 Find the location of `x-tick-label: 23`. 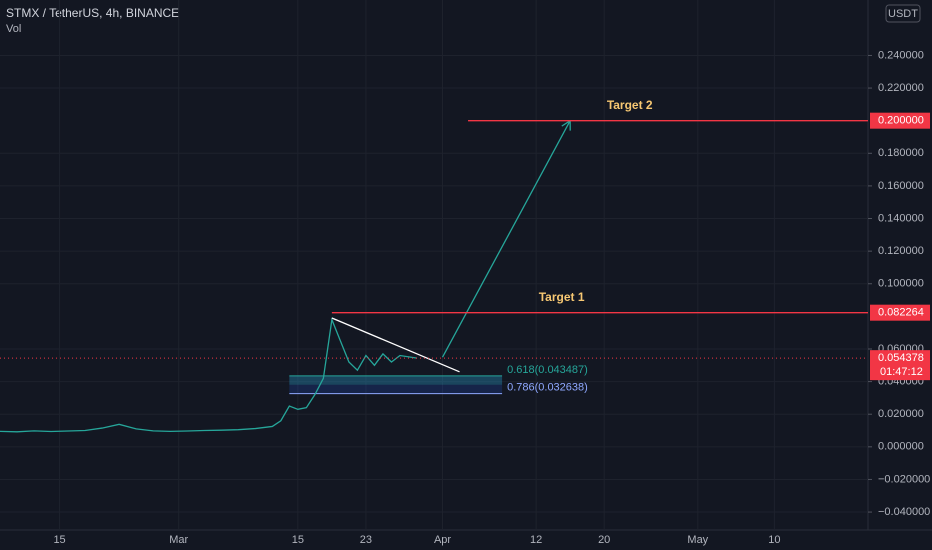

x-tick-label: 23 is located at coordinates (366, 540).